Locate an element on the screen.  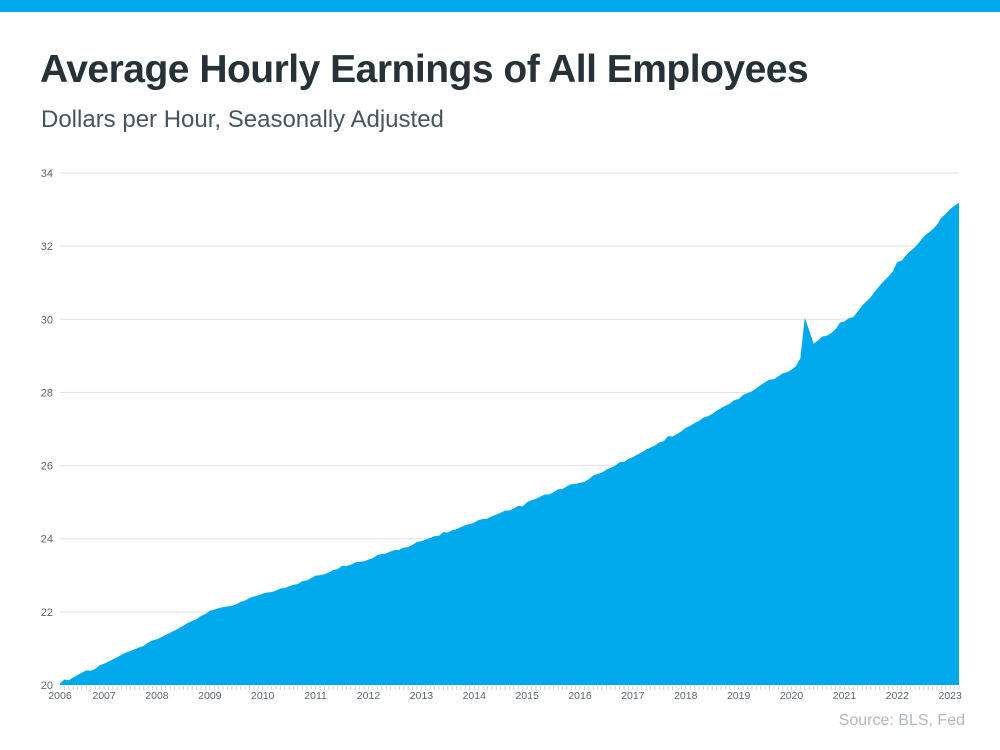
x-tick-label-2016: 2016 is located at coordinates (580, 696).